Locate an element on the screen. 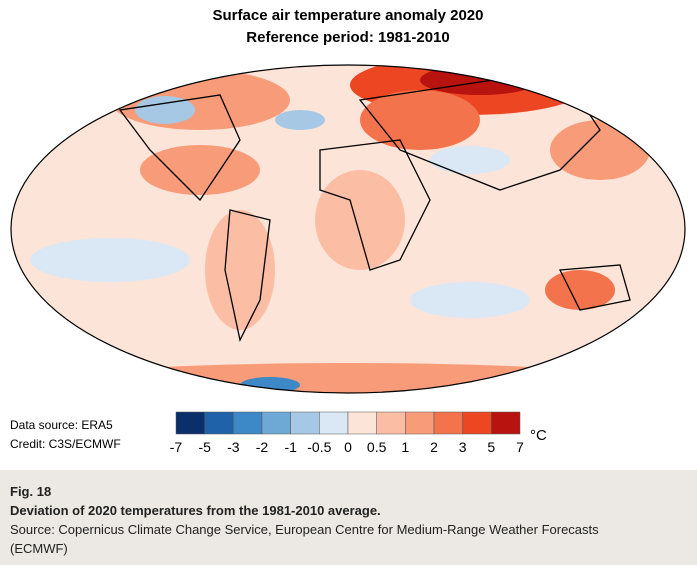  colorbar-tick-label: -3 is located at coordinates (233, 447).